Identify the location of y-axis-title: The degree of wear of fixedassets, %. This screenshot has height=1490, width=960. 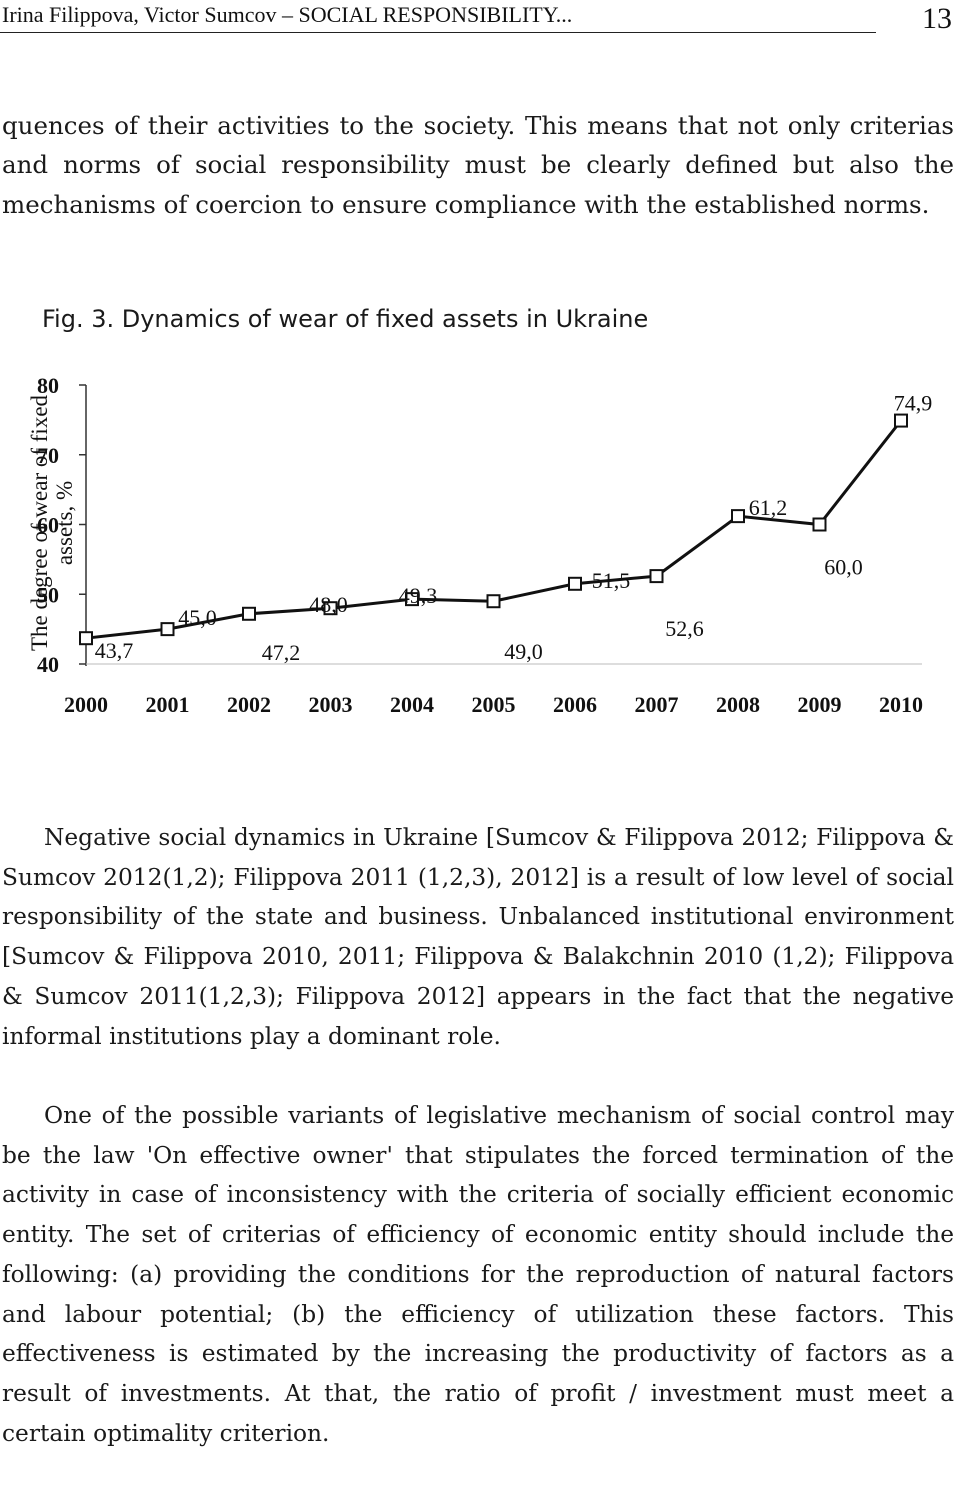
(52, 522).